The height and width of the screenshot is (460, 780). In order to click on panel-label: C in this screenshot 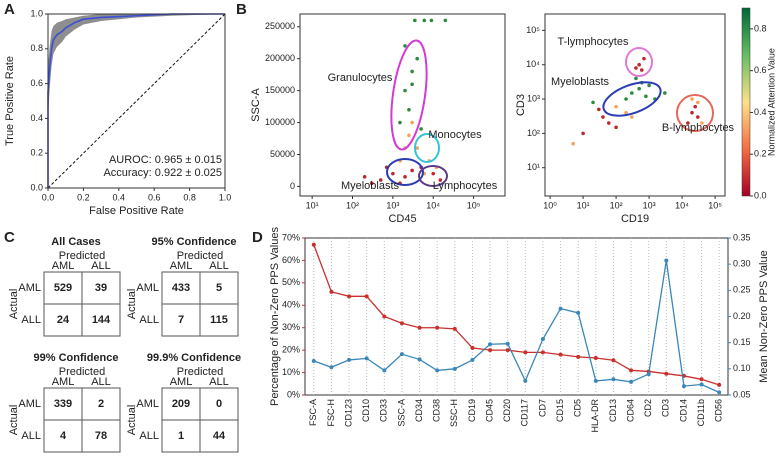, I will do `click(9, 237)`.